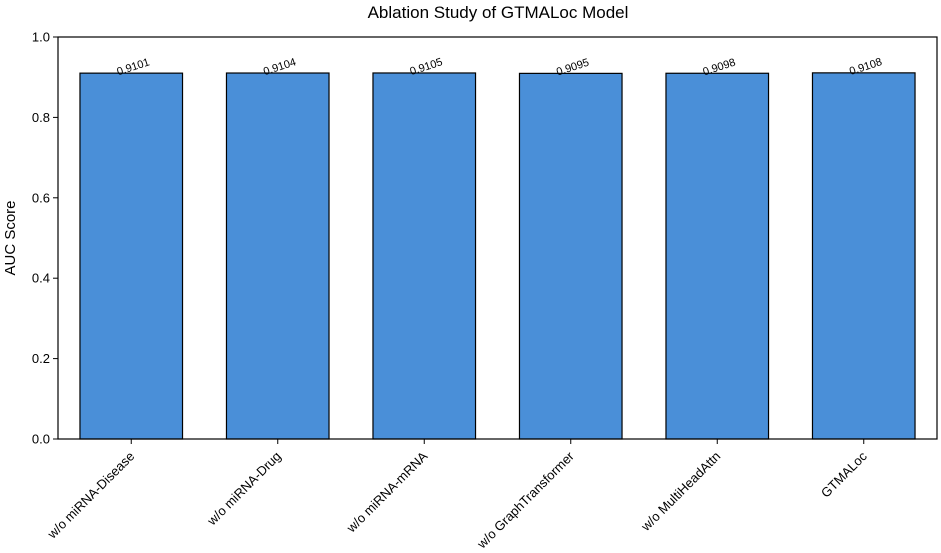 This screenshot has width=941, height=553. I want to click on chart-title: Ablation Study of GTMALoc Model, so click(498, 12).